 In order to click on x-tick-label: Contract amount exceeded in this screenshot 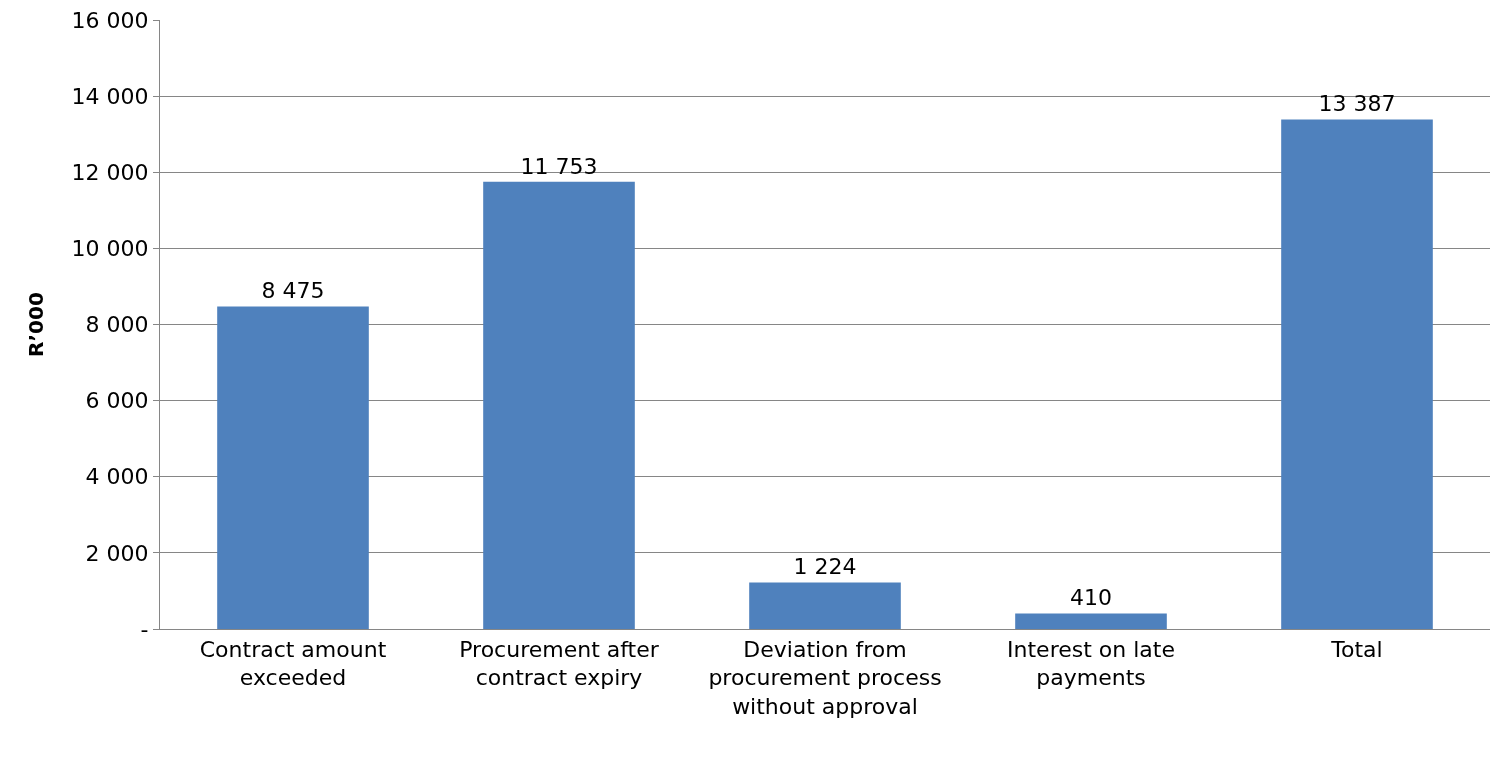, I will do `click(293, 663)`.